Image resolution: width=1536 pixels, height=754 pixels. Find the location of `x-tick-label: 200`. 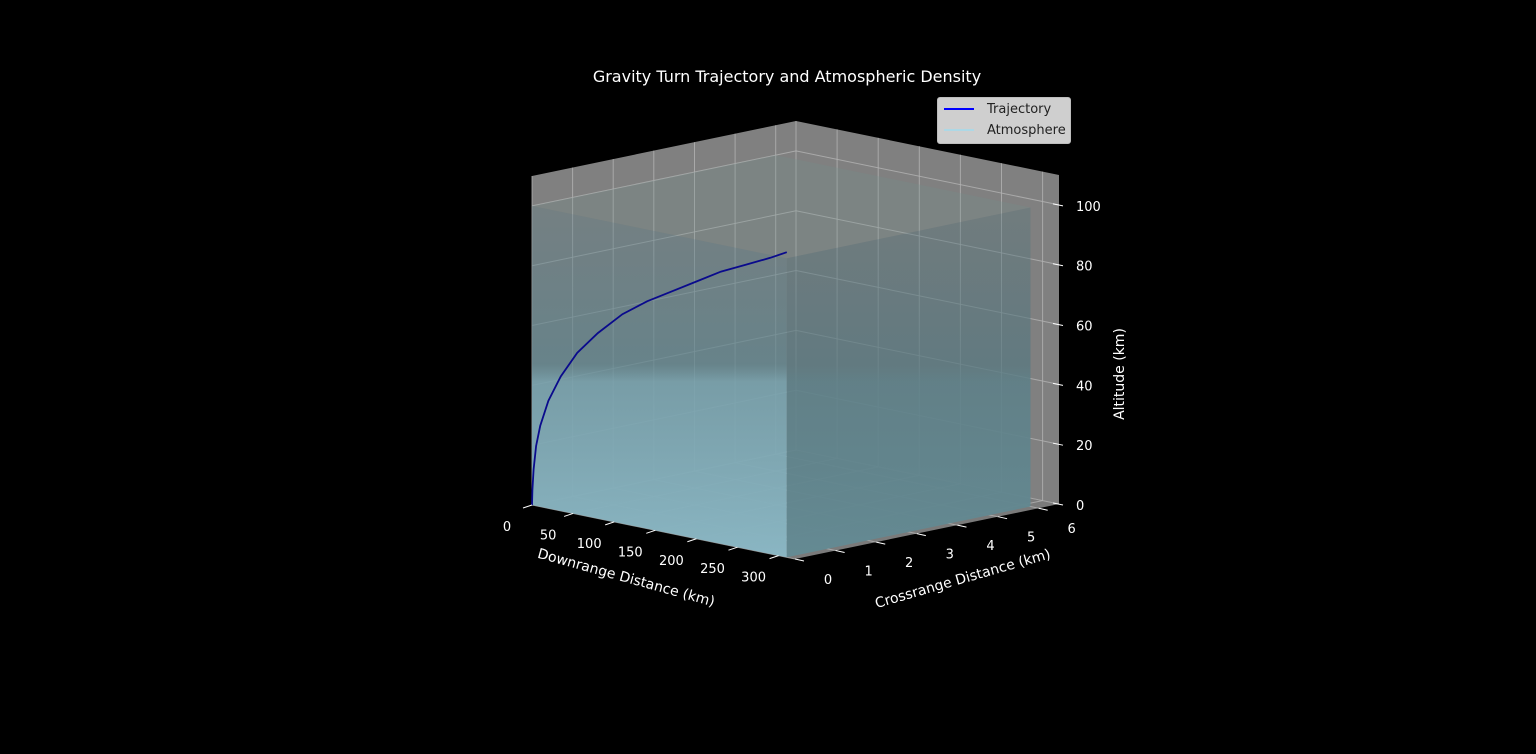

x-tick-label: 200 is located at coordinates (671, 561).